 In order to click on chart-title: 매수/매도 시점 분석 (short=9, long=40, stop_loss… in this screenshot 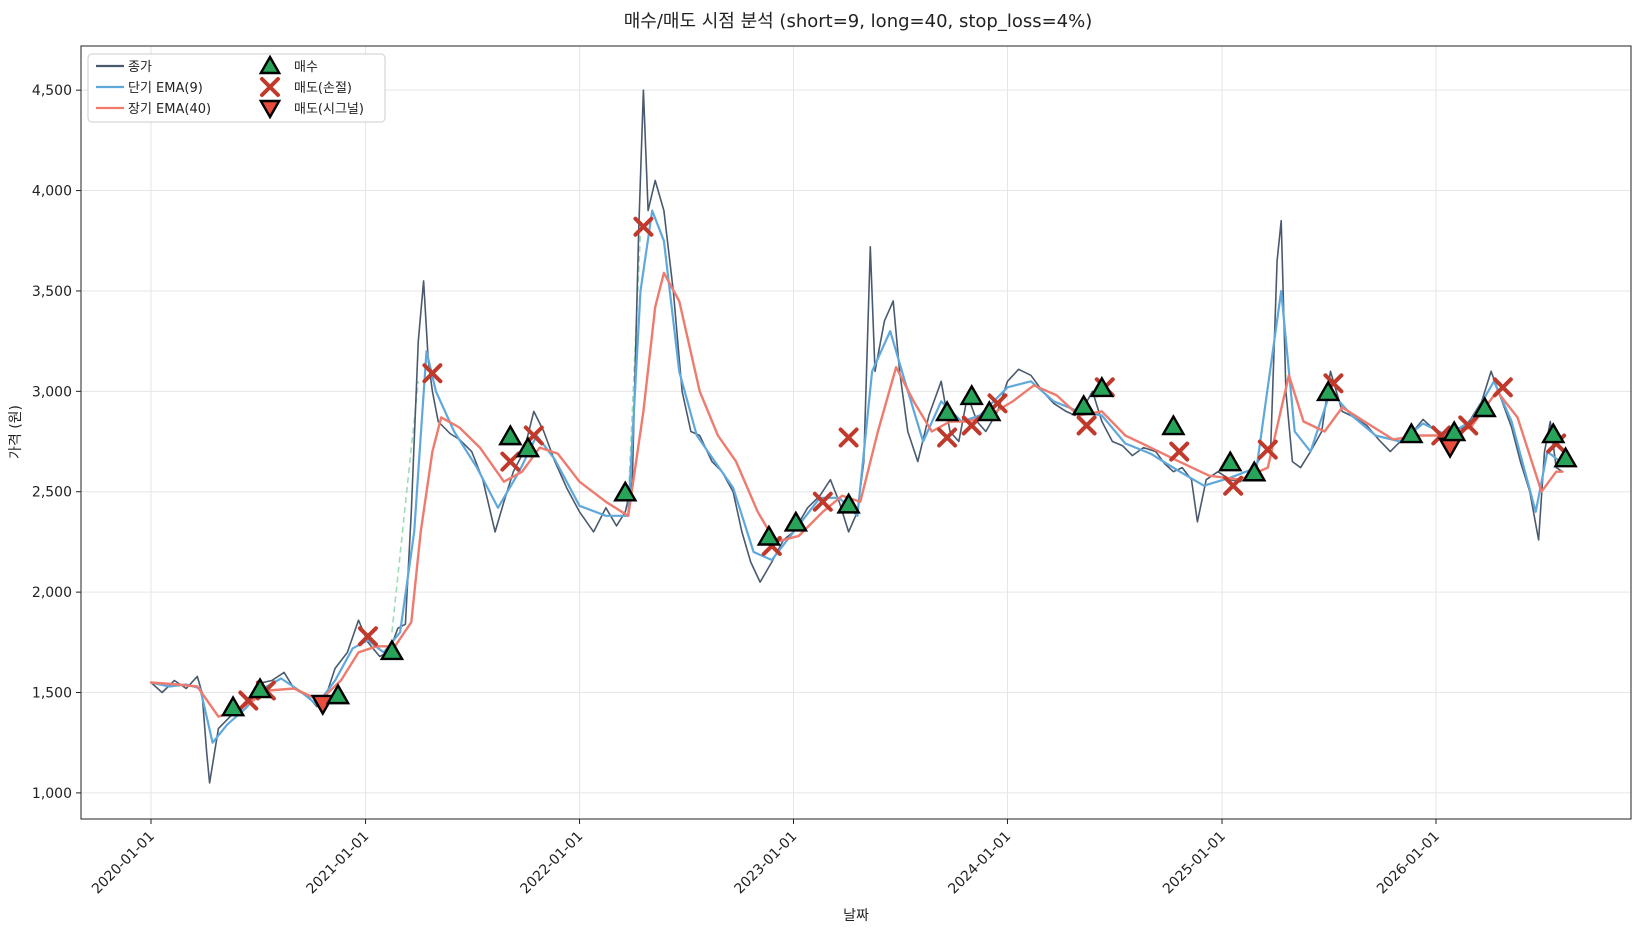, I will do `click(858, 21)`.